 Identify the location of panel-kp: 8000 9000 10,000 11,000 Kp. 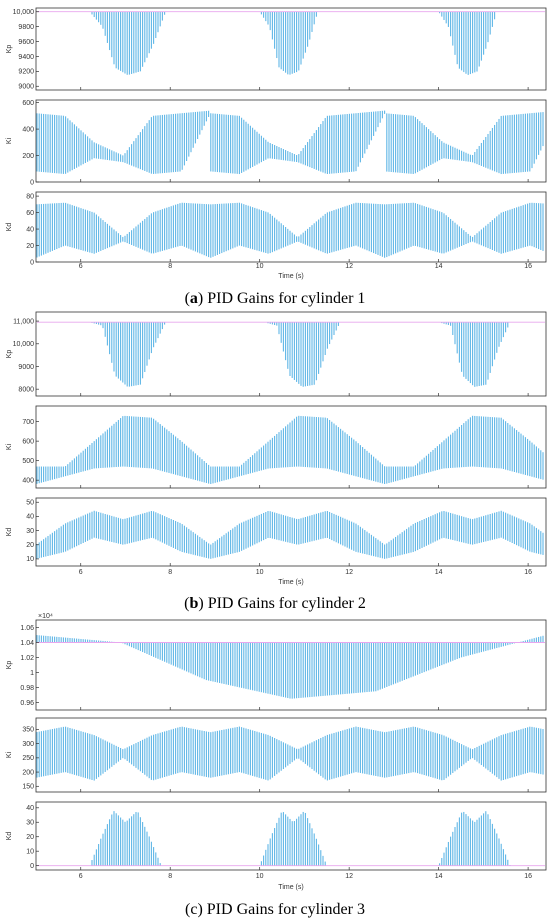
(276, 354).